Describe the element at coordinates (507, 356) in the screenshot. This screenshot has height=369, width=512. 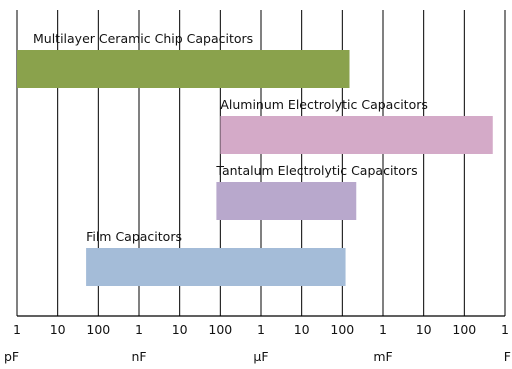
I see `x-tick-unit-label: F` at that location.